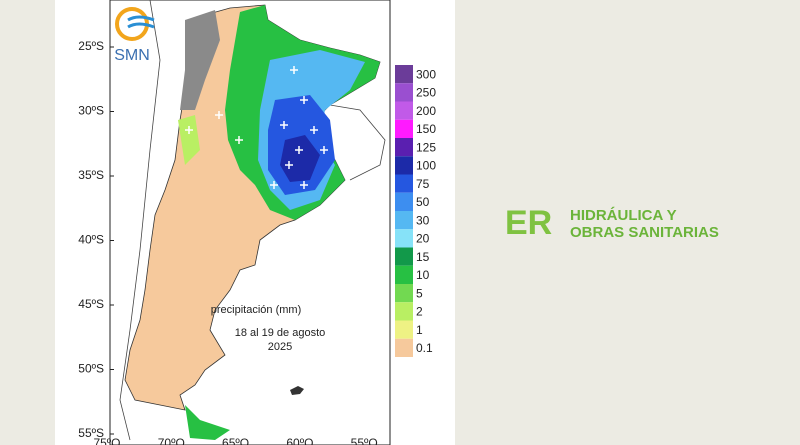 This screenshot has width=800, height=445. I want to click on lon-labels: 75ºO 70ºO 65ºO 60ºO 55ºO, so click(235, 440).